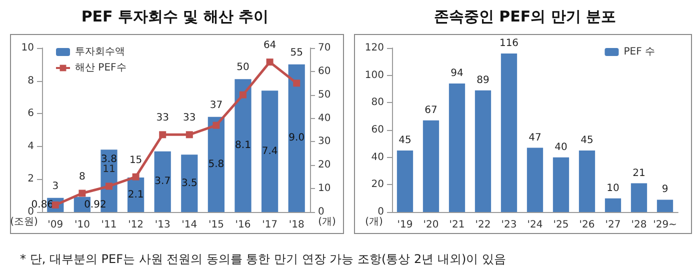 The image size is (700, 274). I want to click on data-label: 55, so click(296, 52).